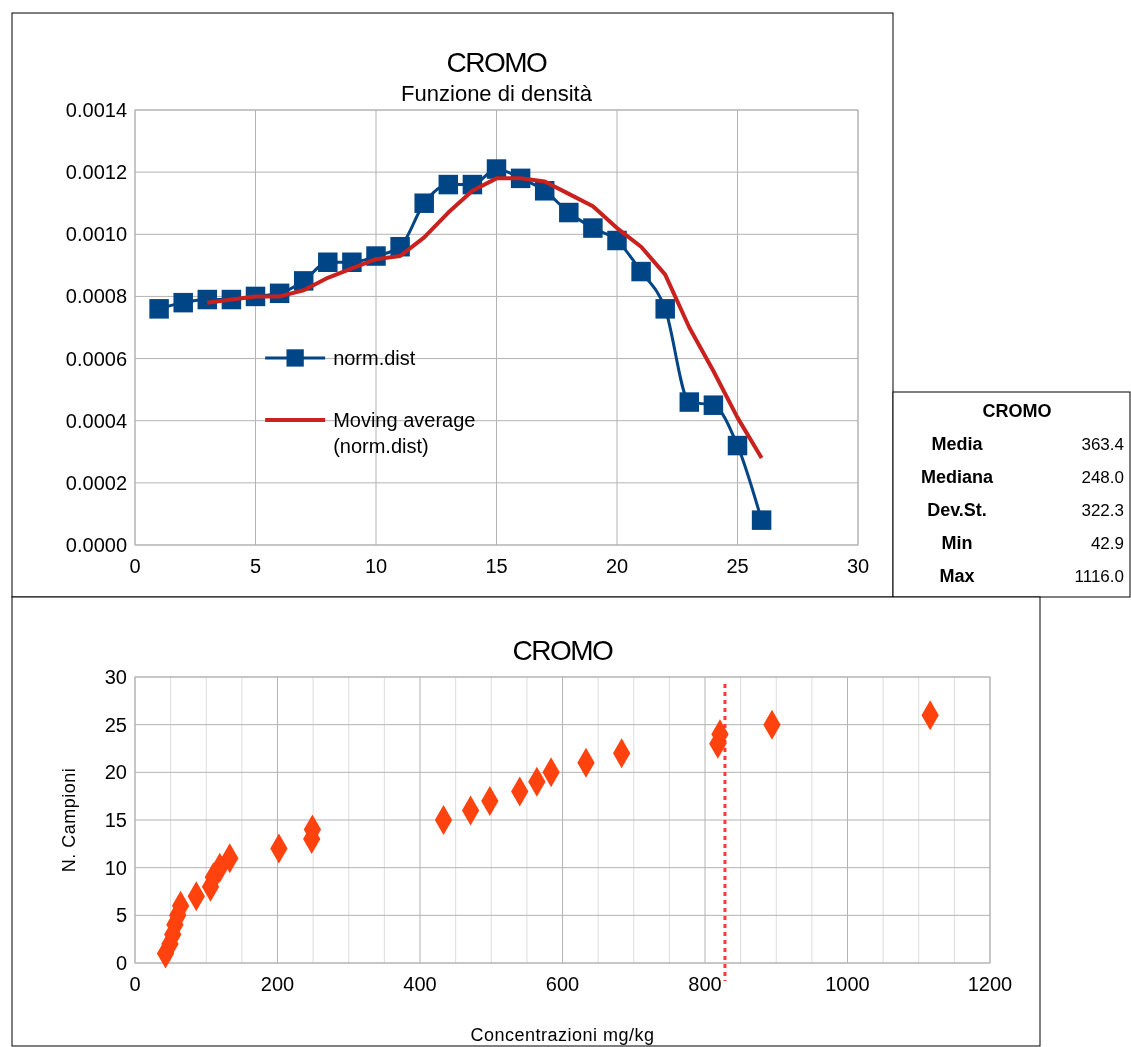  I want to click on y-tick-label: 25, so click(115, 724).